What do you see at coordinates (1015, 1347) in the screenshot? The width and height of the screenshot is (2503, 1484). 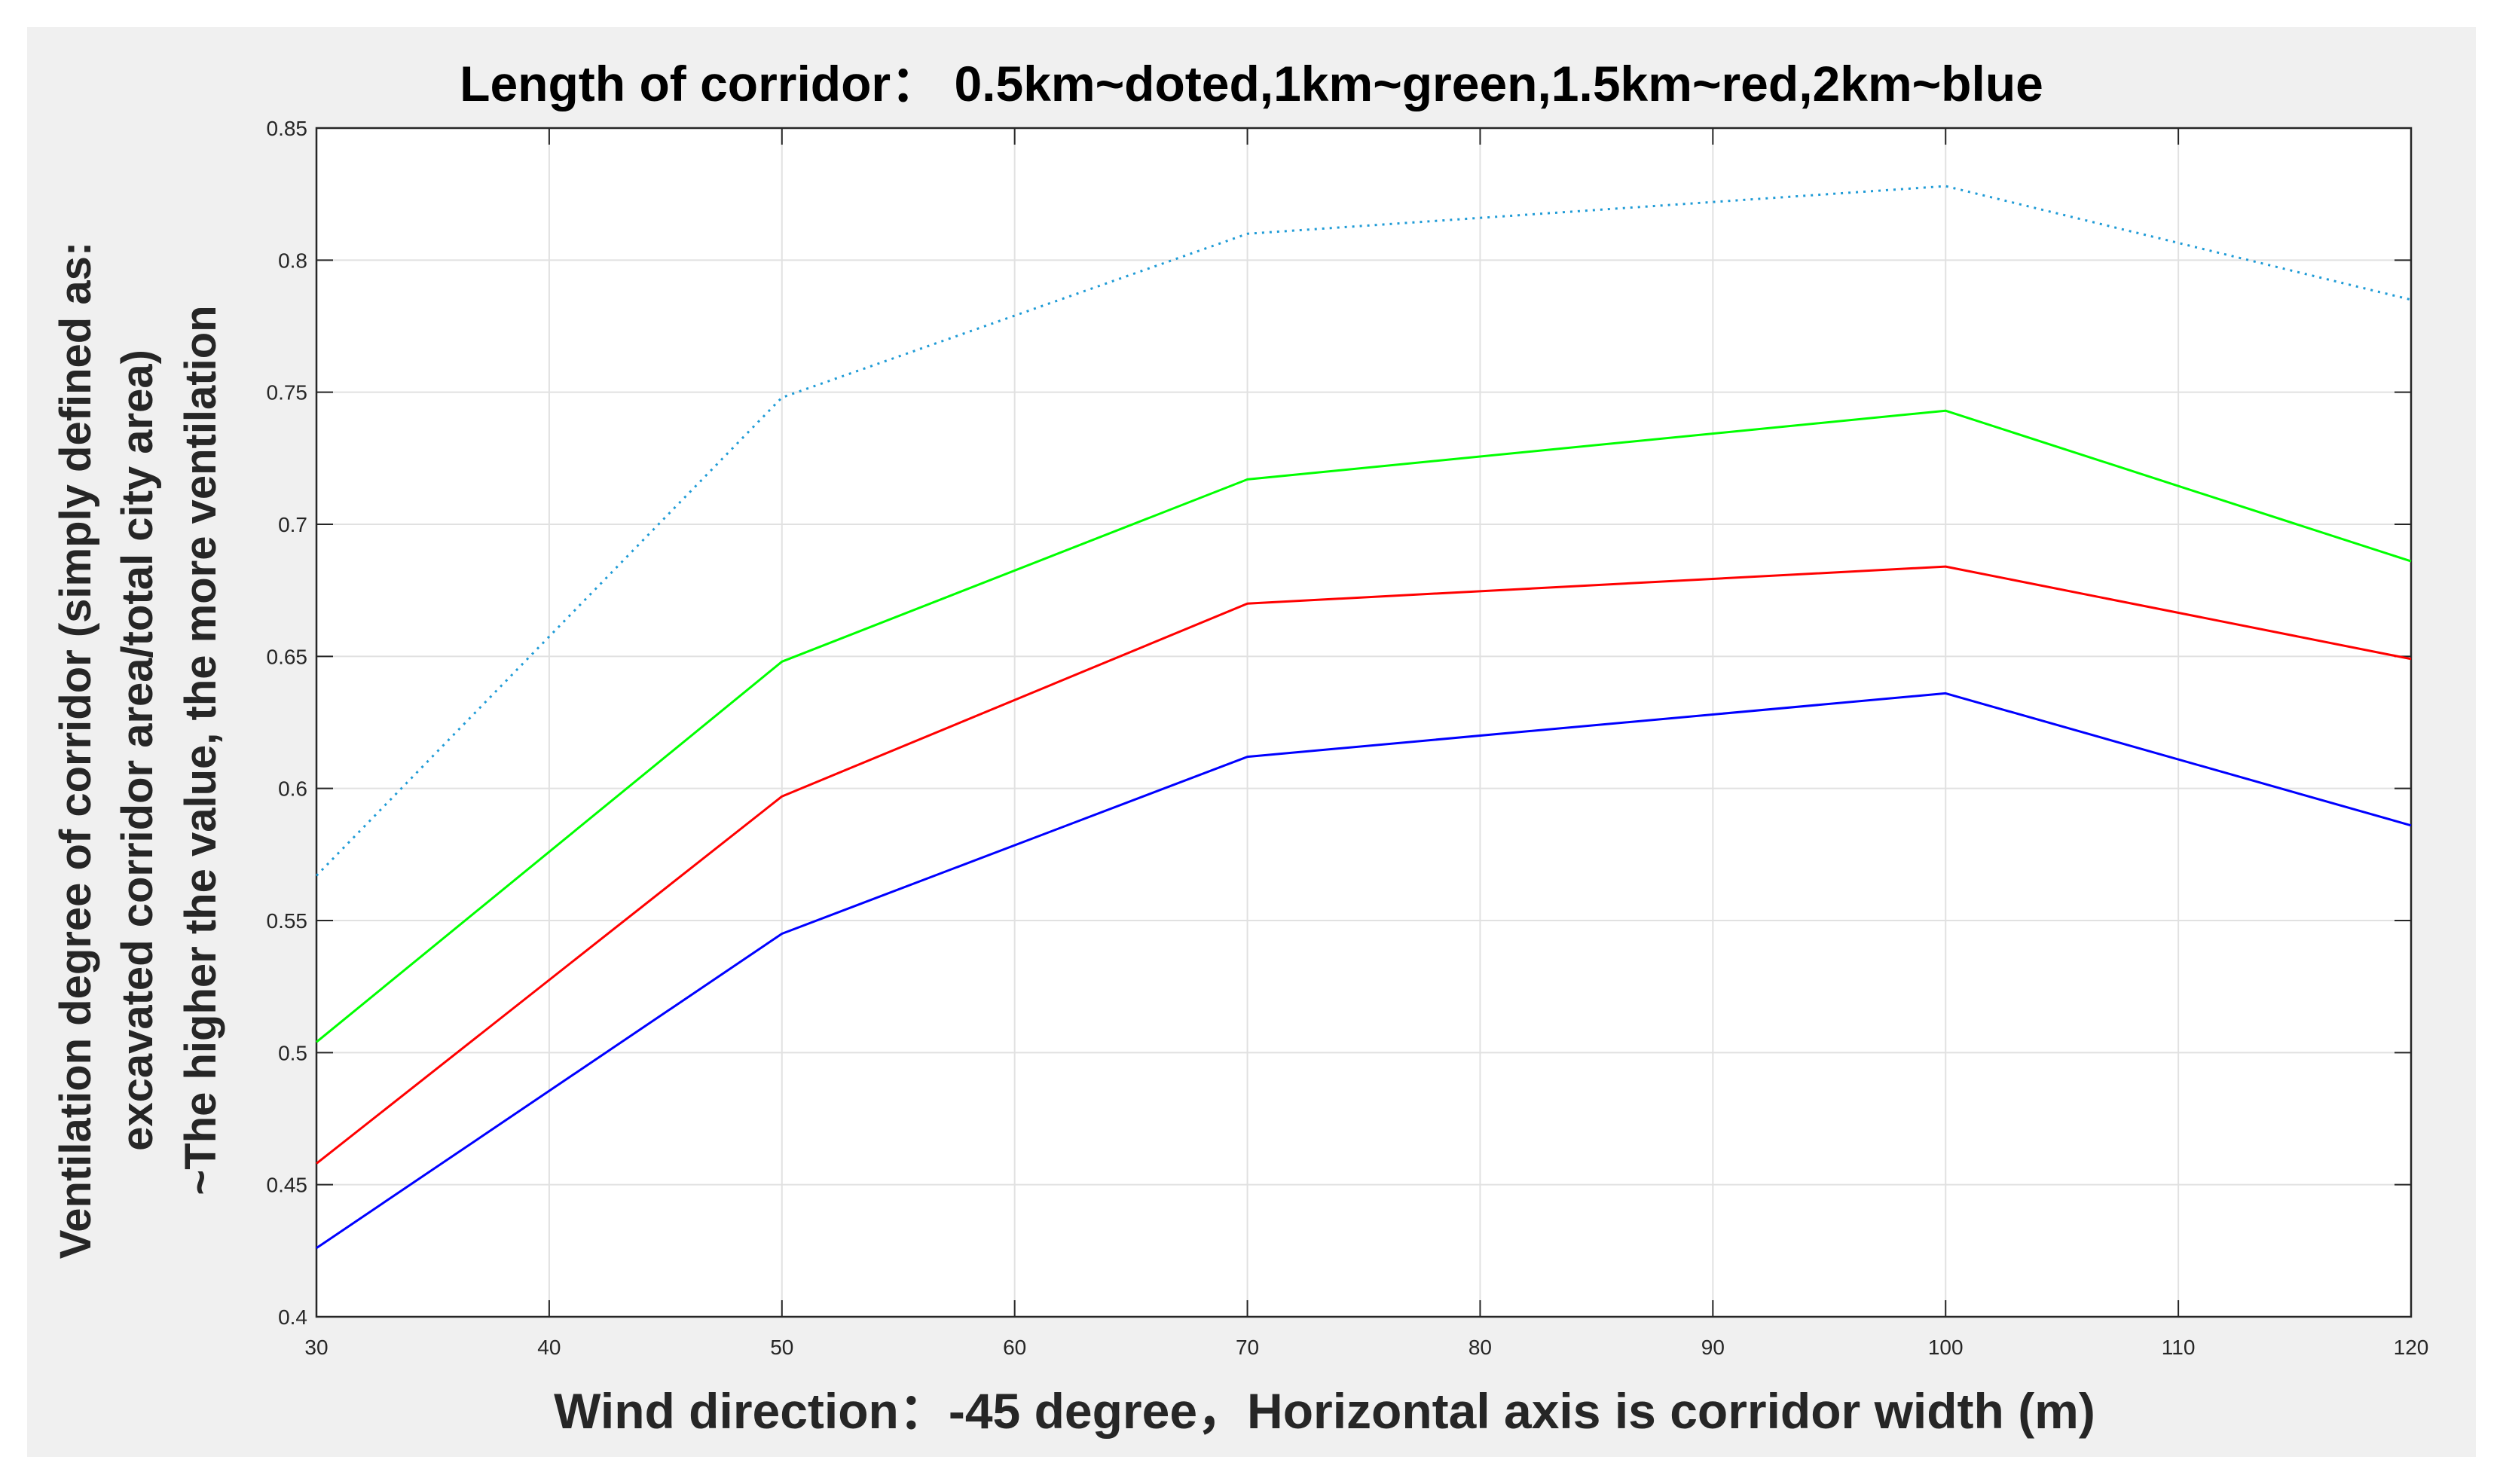 I see `x-tick-label: 60` at bounding box center [1015, 1347].